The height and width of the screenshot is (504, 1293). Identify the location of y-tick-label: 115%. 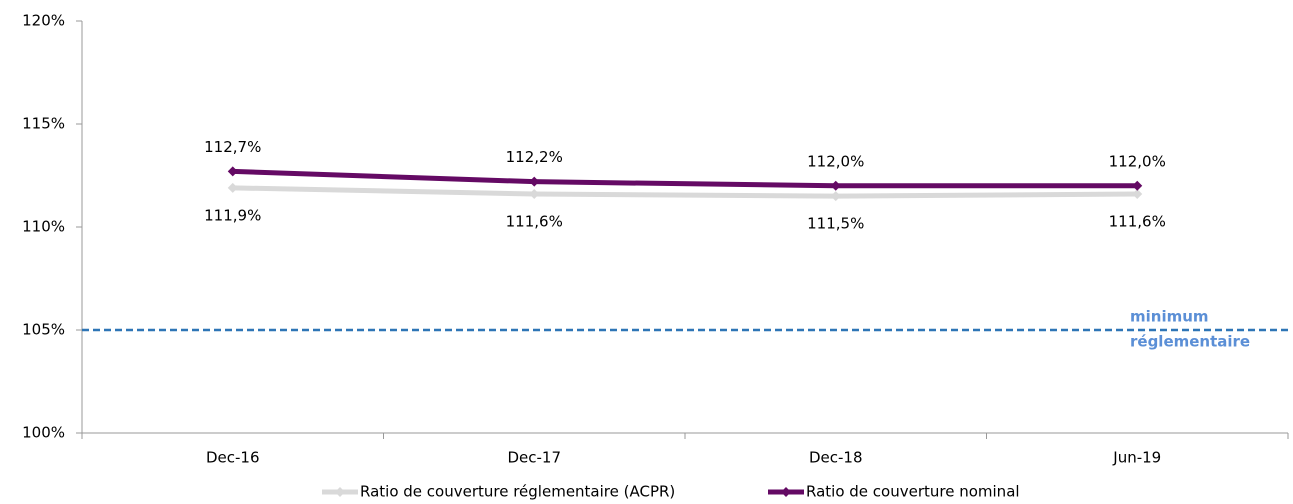
(43, 124).